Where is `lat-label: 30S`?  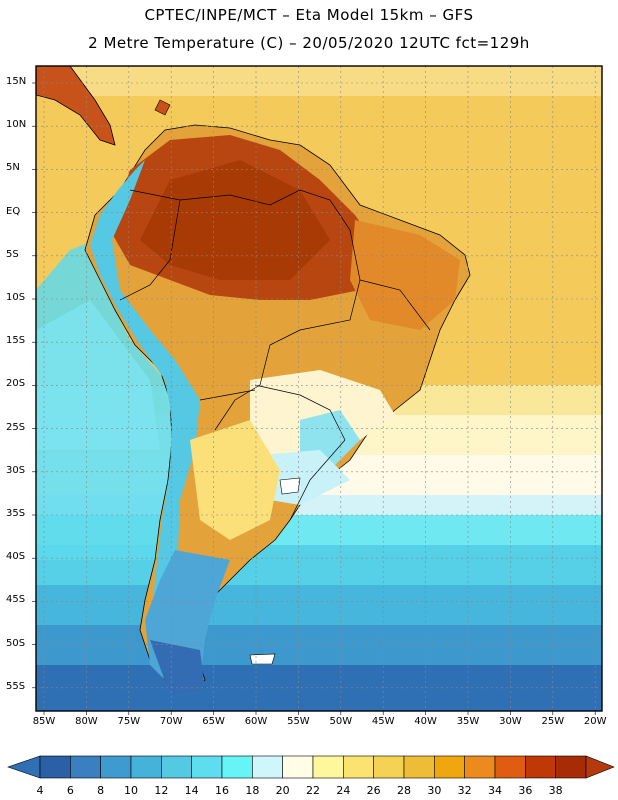 lat-label: 30S is located at coordinates (16, 470).